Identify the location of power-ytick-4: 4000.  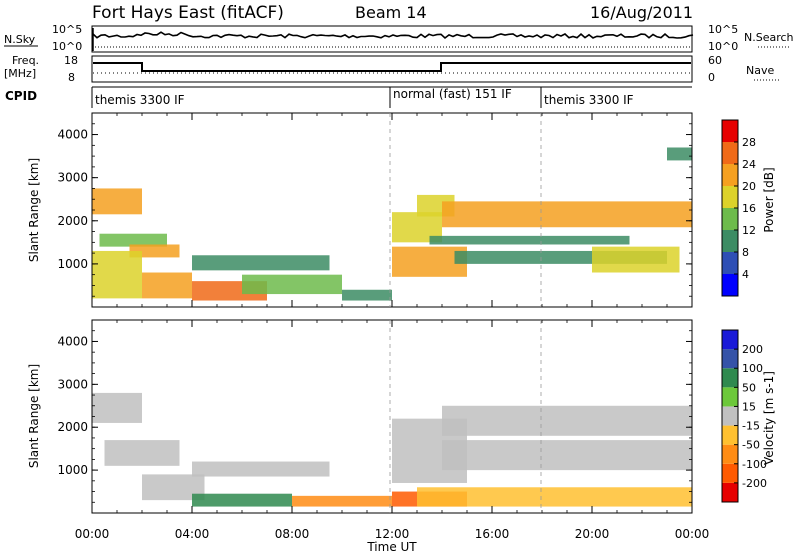
(72, 135).